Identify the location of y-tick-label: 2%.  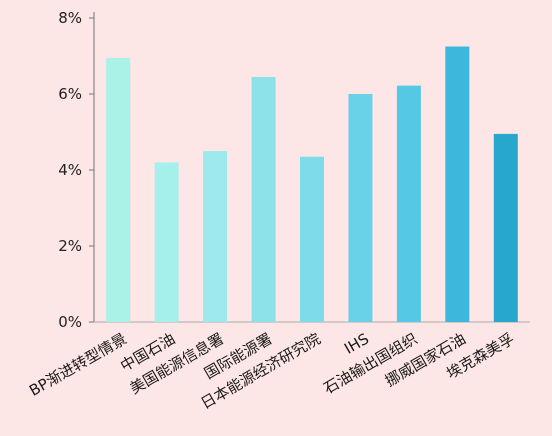
(70, 246).